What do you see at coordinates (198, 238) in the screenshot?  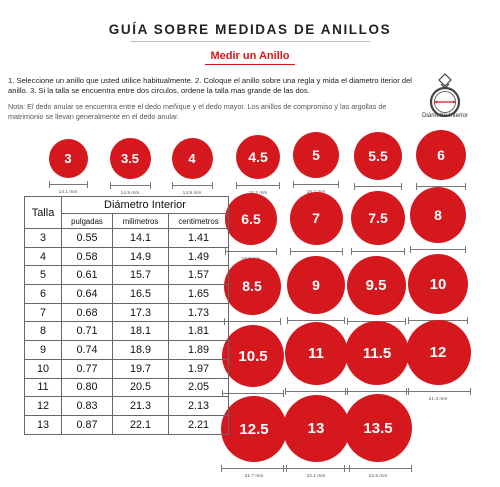 I see `cm-cell: 1.41` at bounding box center [198, 238].